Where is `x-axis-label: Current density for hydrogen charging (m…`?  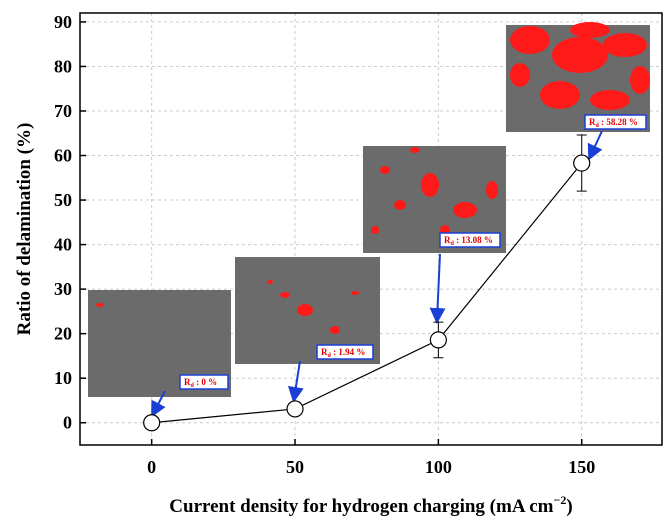
x-axis-label: Current density for hydrogen charging (m… is located at coordinates (370, 505).